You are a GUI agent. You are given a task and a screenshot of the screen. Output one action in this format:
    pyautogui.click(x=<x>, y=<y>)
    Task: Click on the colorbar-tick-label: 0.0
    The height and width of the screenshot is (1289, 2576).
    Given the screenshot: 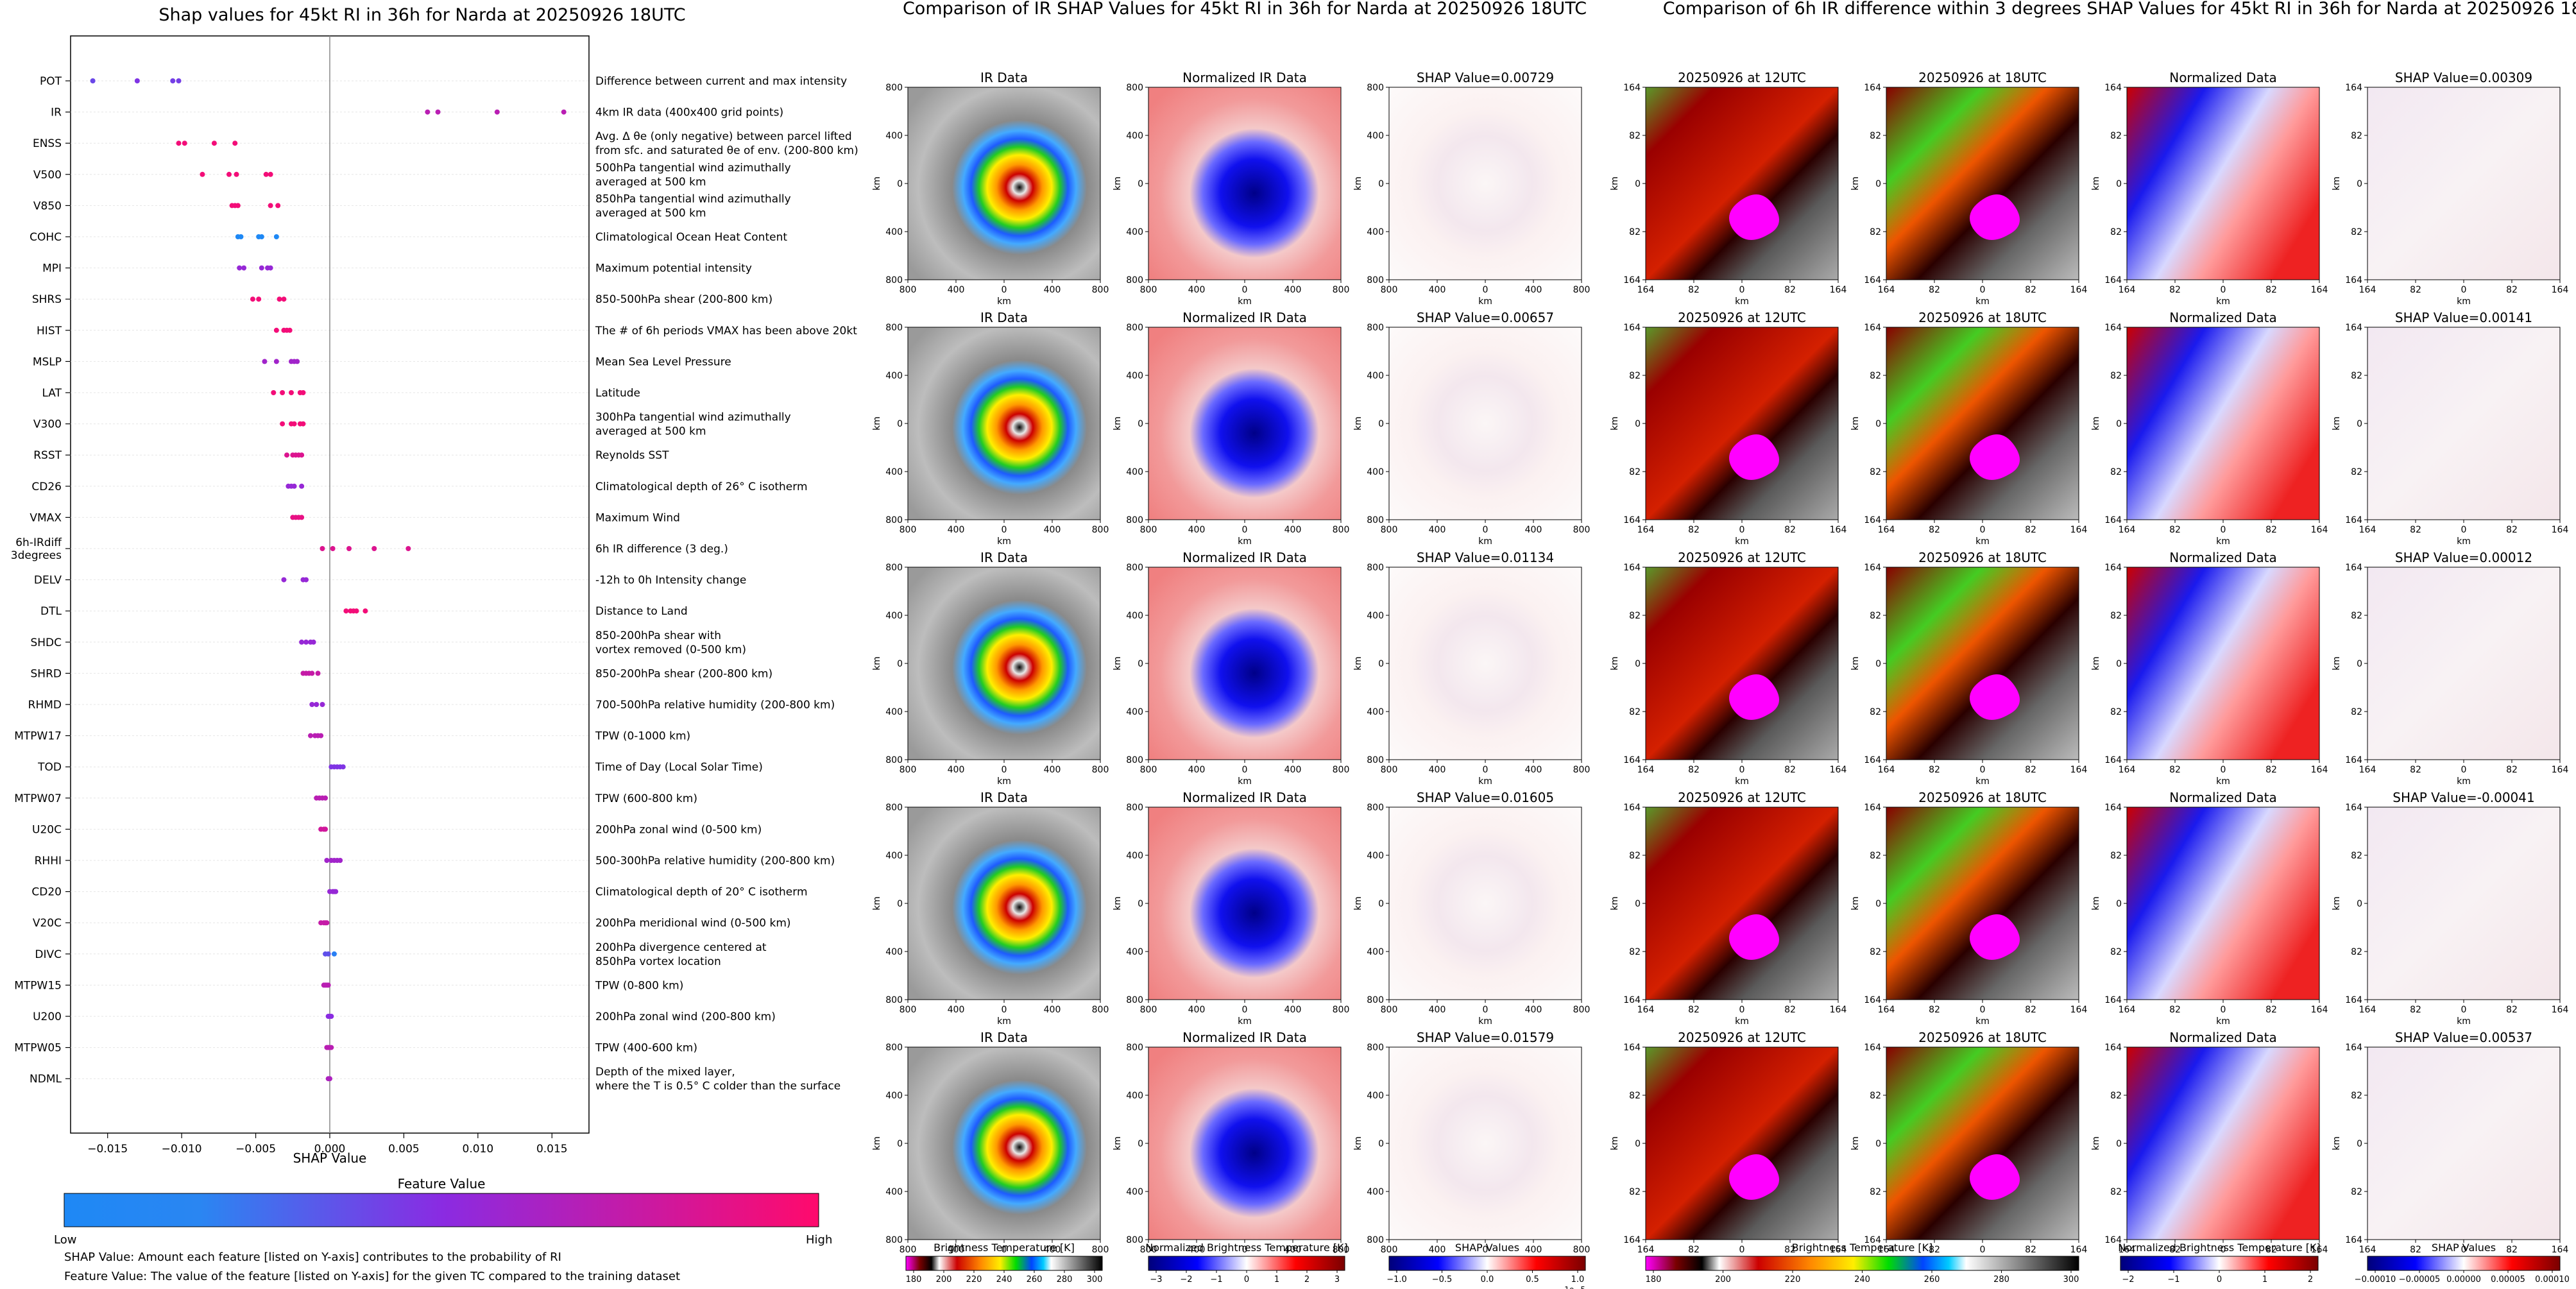 What is the action you would take?
    pyautogui.click(x=1487, y=1280)
    